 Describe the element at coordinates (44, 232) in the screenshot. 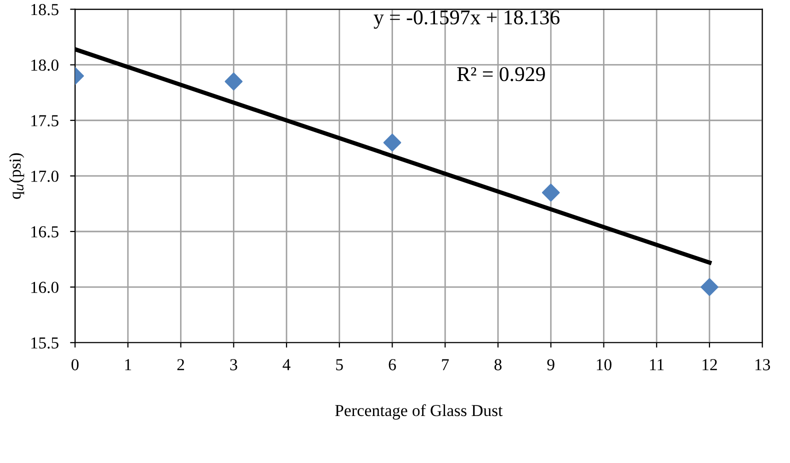

I see `y-tick-label: 16.5` at that location.